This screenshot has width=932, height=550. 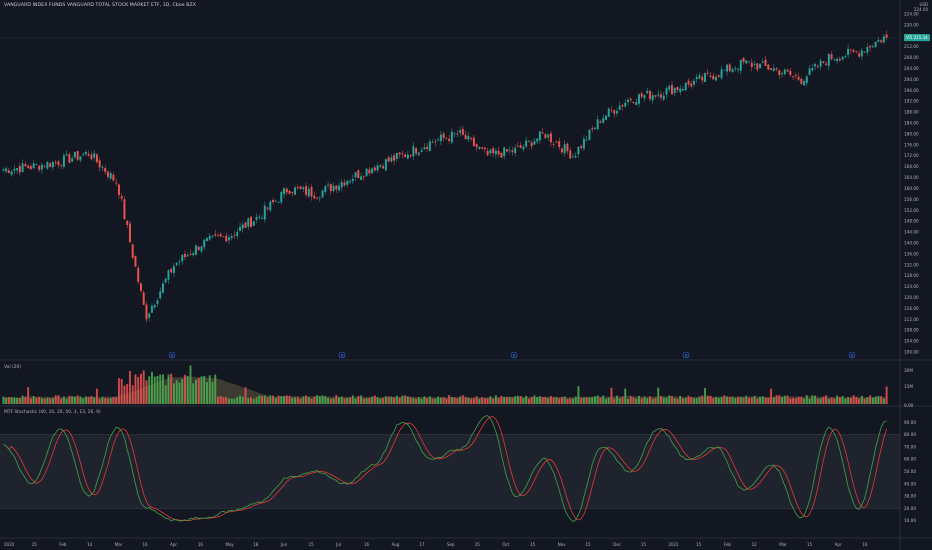 What do you see at coordinates (617, 544) in the screenshot?
I see `time-axis-tick: Dec` at bounding box center [617, 544].